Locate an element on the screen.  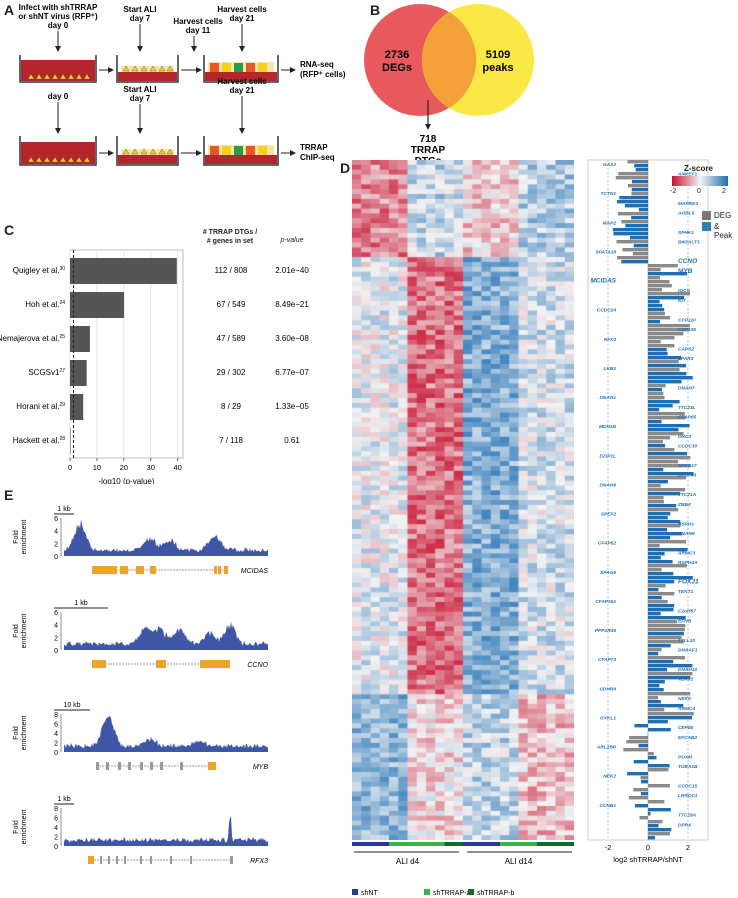
e-scale-label: 1 kb is located at coordinates (63, 509).